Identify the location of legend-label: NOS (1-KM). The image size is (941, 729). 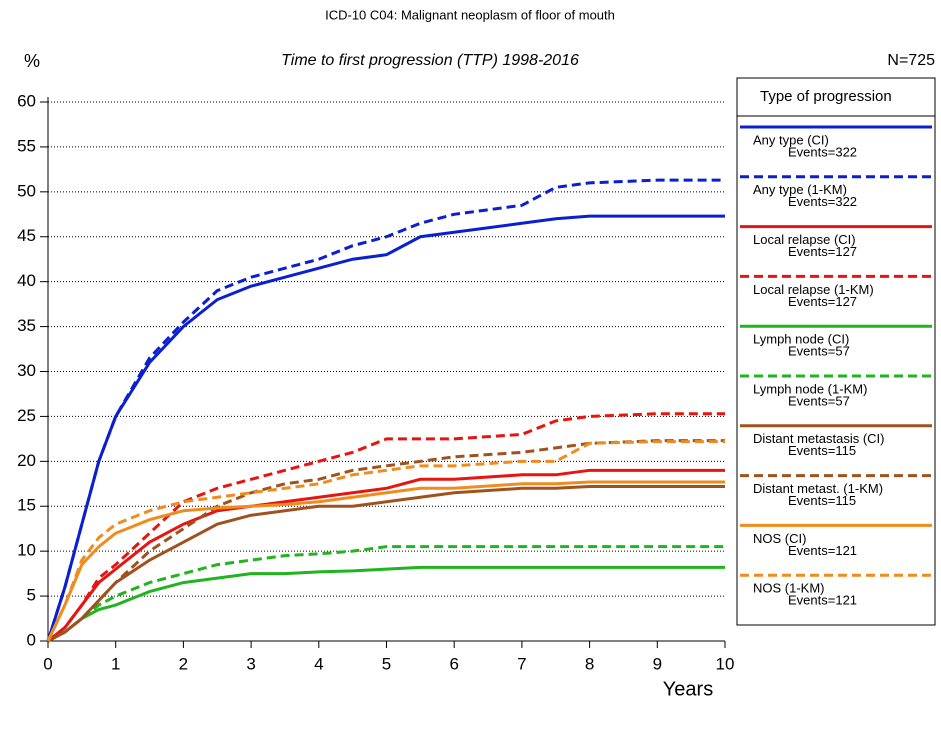
(789, 588).